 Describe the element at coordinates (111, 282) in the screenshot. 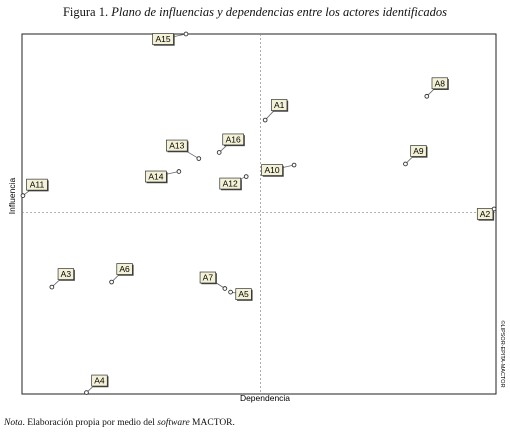

I see `data-point-a6` at that location.